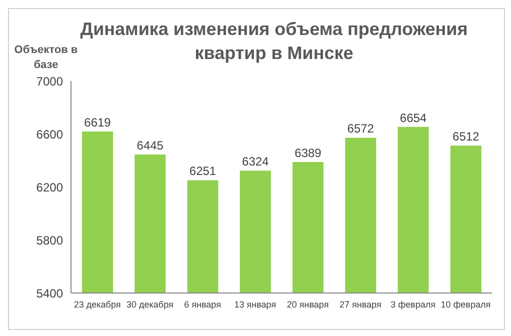 Image resolution: width=511 pixels, height=336 pixels. What do you see at coordinates (361, 304) in the screenshot?
I see `x-tick-label: 27 января` at bounding box center [361, 304].